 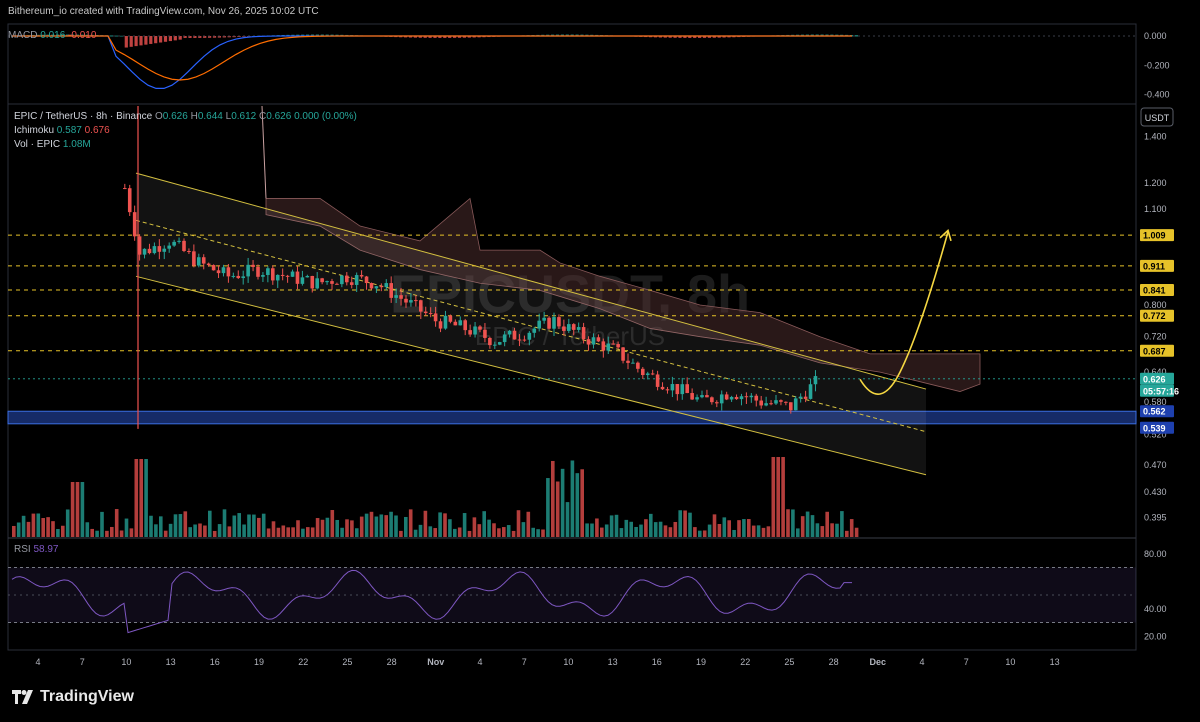 What do you see at coordinates (73, 697) in the screenshot?
I see `tradingview-logo: TradingView` at bounding box center [73, 697].